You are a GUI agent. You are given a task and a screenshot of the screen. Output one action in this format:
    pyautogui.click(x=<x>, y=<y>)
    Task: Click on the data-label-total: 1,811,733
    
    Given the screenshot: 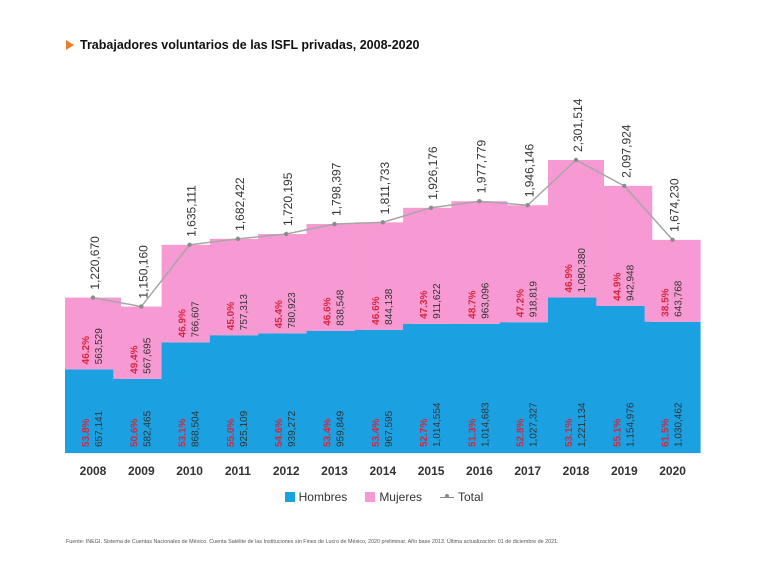 What is the action you would take?
    pyautogui.click(x=385, y=188)
    